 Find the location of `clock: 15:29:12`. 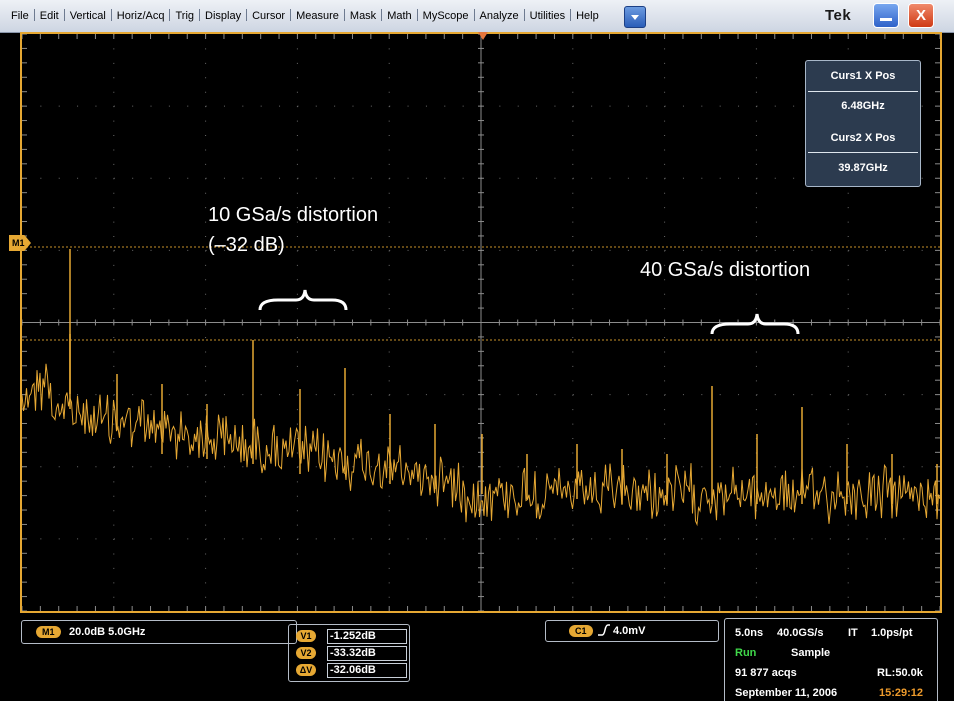

clock: 15:29:12 is located at coordinates (901, 693).